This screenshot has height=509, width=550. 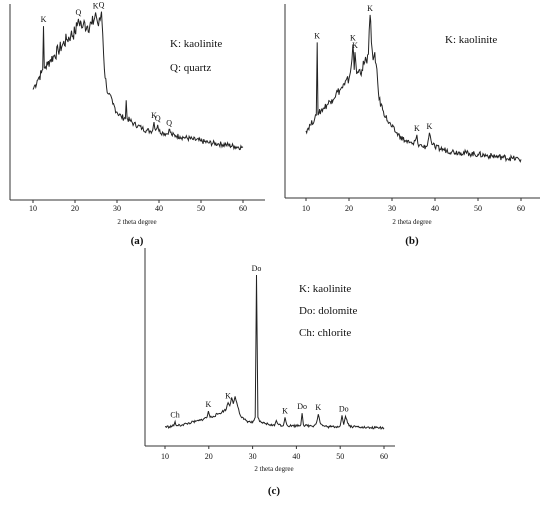 I want to click on panel-label: (b), so click(x=412, y=241).